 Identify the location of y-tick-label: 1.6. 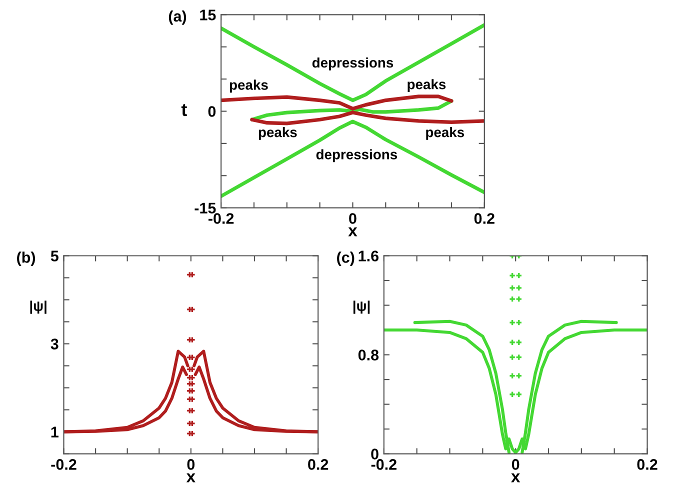
(368, 256).